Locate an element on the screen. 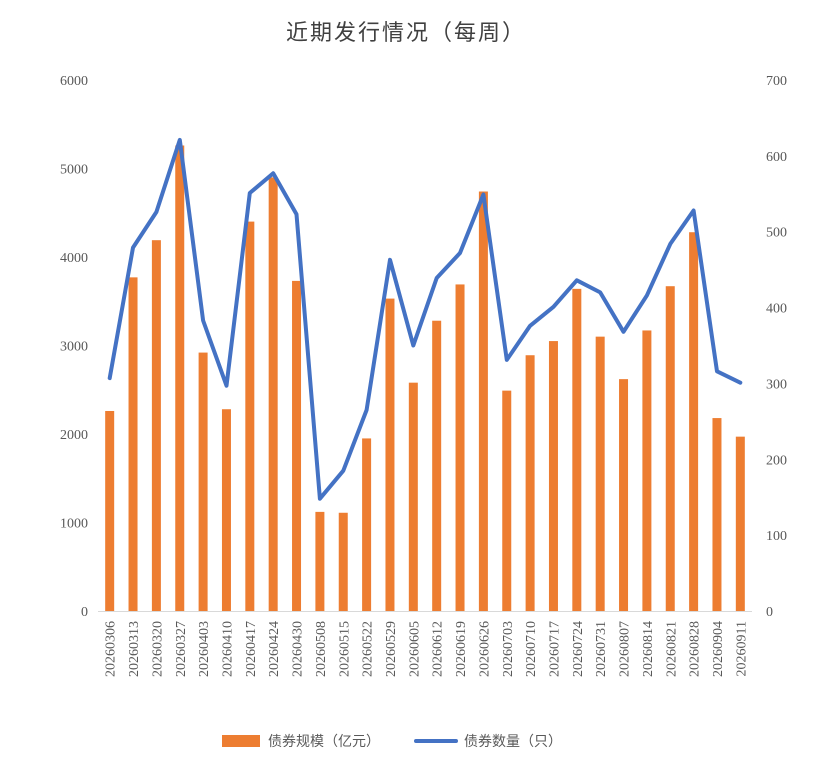 This screenshot has height=770, width=813. x-tick-label: 20260522 is located at coordinates (368, 649).